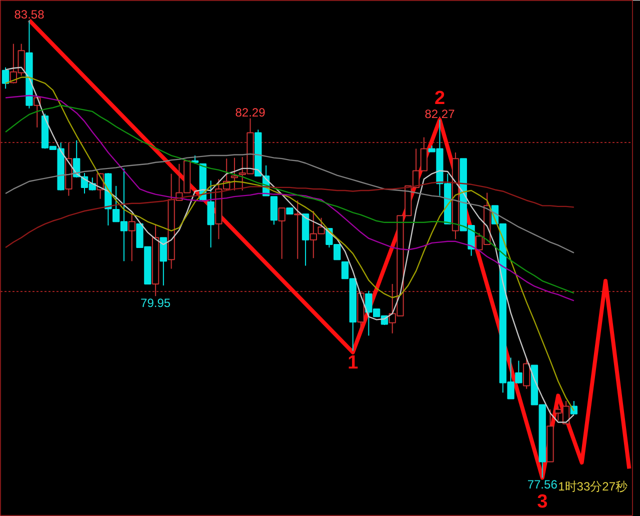 The width and height of the screenshot is (640, 516). What do you see at coordinates (440, 98) in the screenshot?
I see `annotation: 2` at bounding box center [440, 98].